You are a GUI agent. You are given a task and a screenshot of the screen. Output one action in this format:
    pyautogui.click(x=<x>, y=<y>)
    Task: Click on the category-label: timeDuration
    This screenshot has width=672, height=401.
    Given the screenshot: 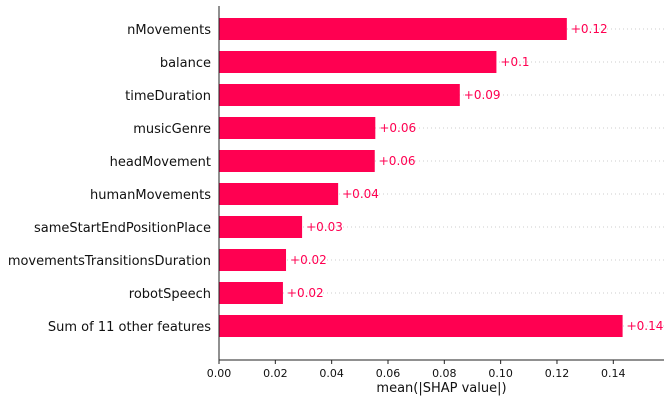 What is the action you would take?
    pyautogui.click(x=168, y=96)
    